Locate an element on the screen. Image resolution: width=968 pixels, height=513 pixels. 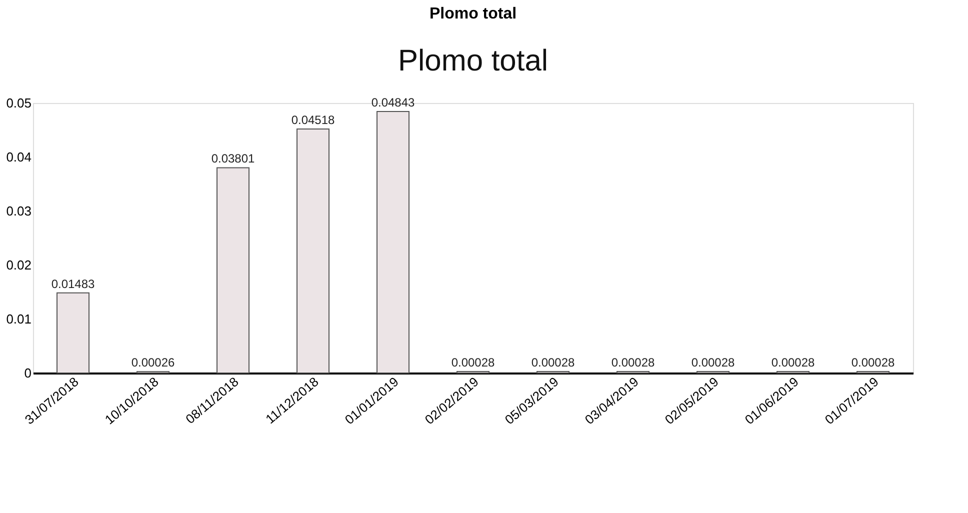
data-label: 0.04843 is located at coordinates (393, 102).